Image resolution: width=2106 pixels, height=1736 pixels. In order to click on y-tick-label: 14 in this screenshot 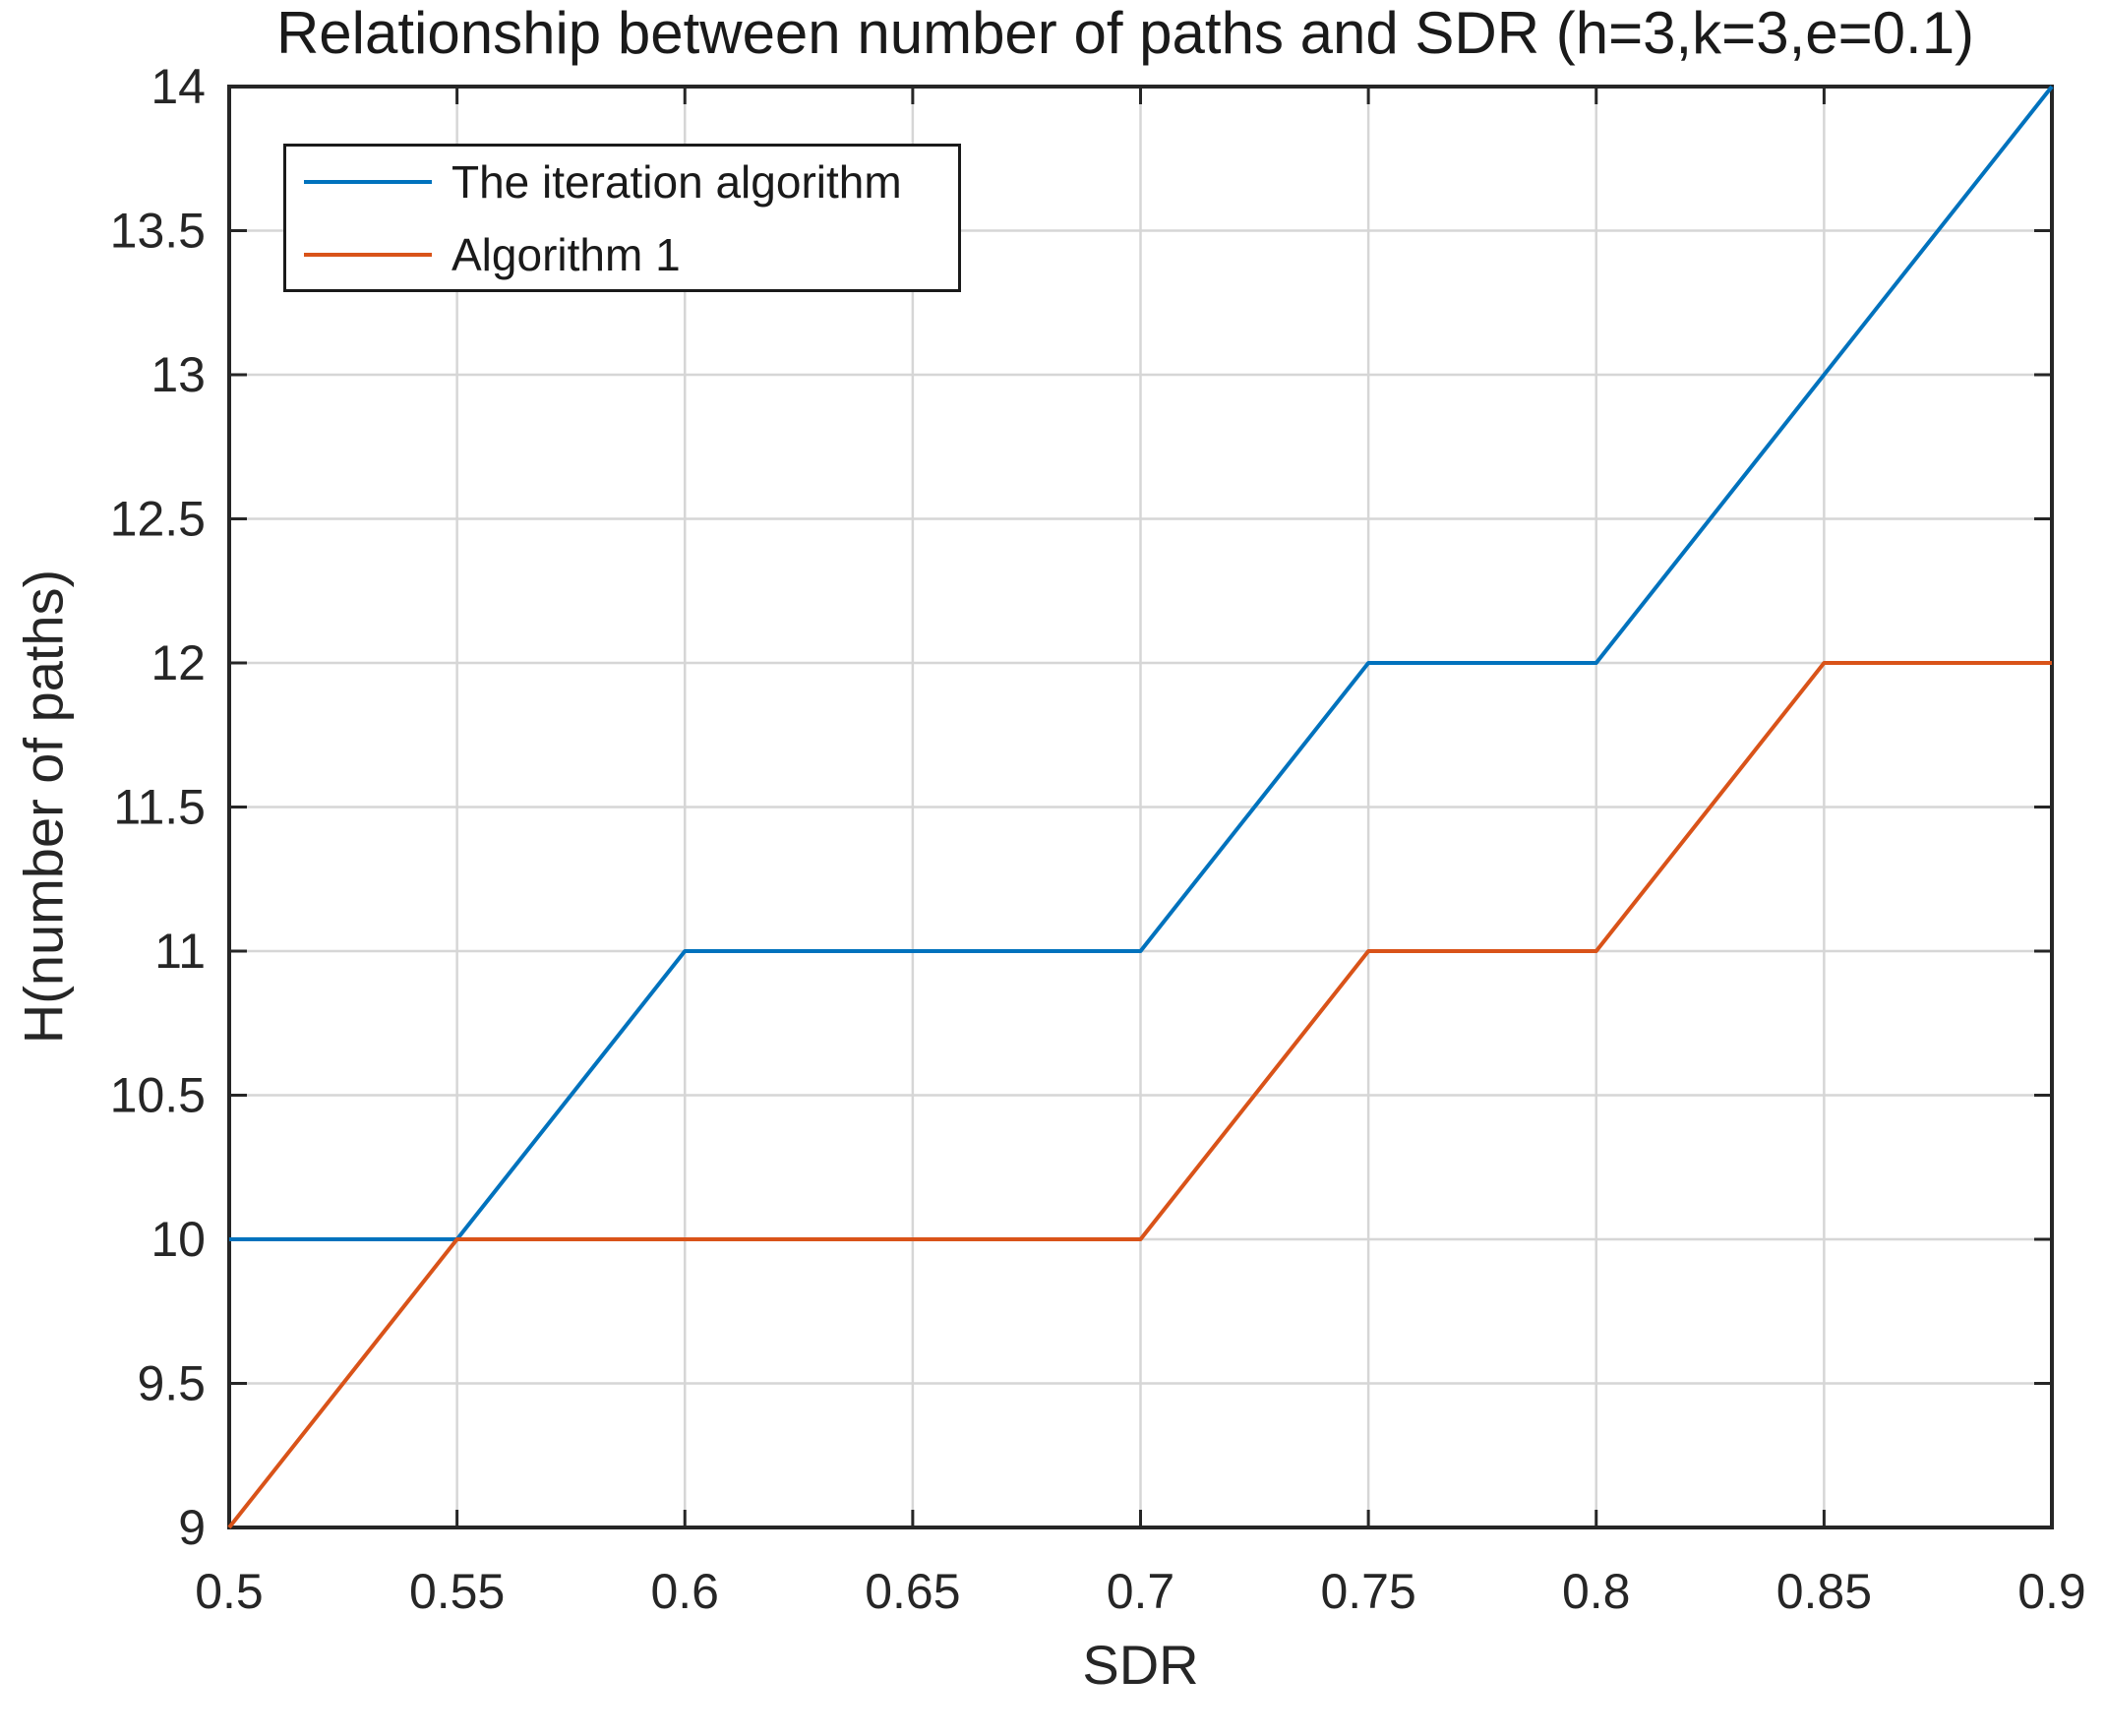, I will do `click(178, 86)`.